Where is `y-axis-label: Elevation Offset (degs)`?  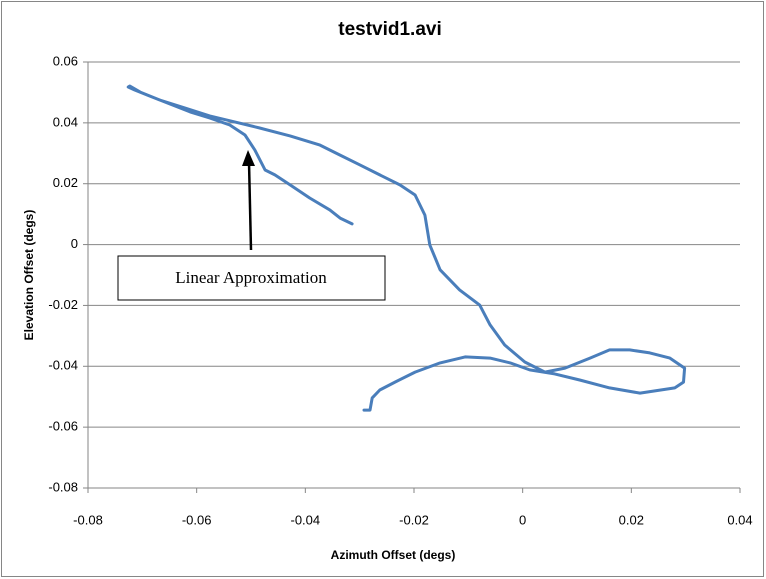 y-axis-label: Elevation Offset (degs) is located at coordinates (29, 275).